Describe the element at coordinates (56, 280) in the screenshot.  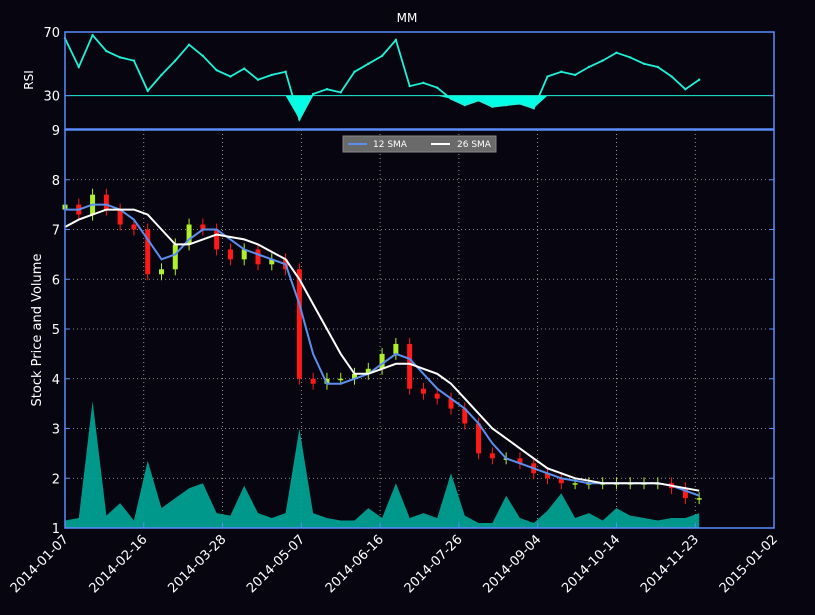
I see `price-tick-label: 6` at that location.